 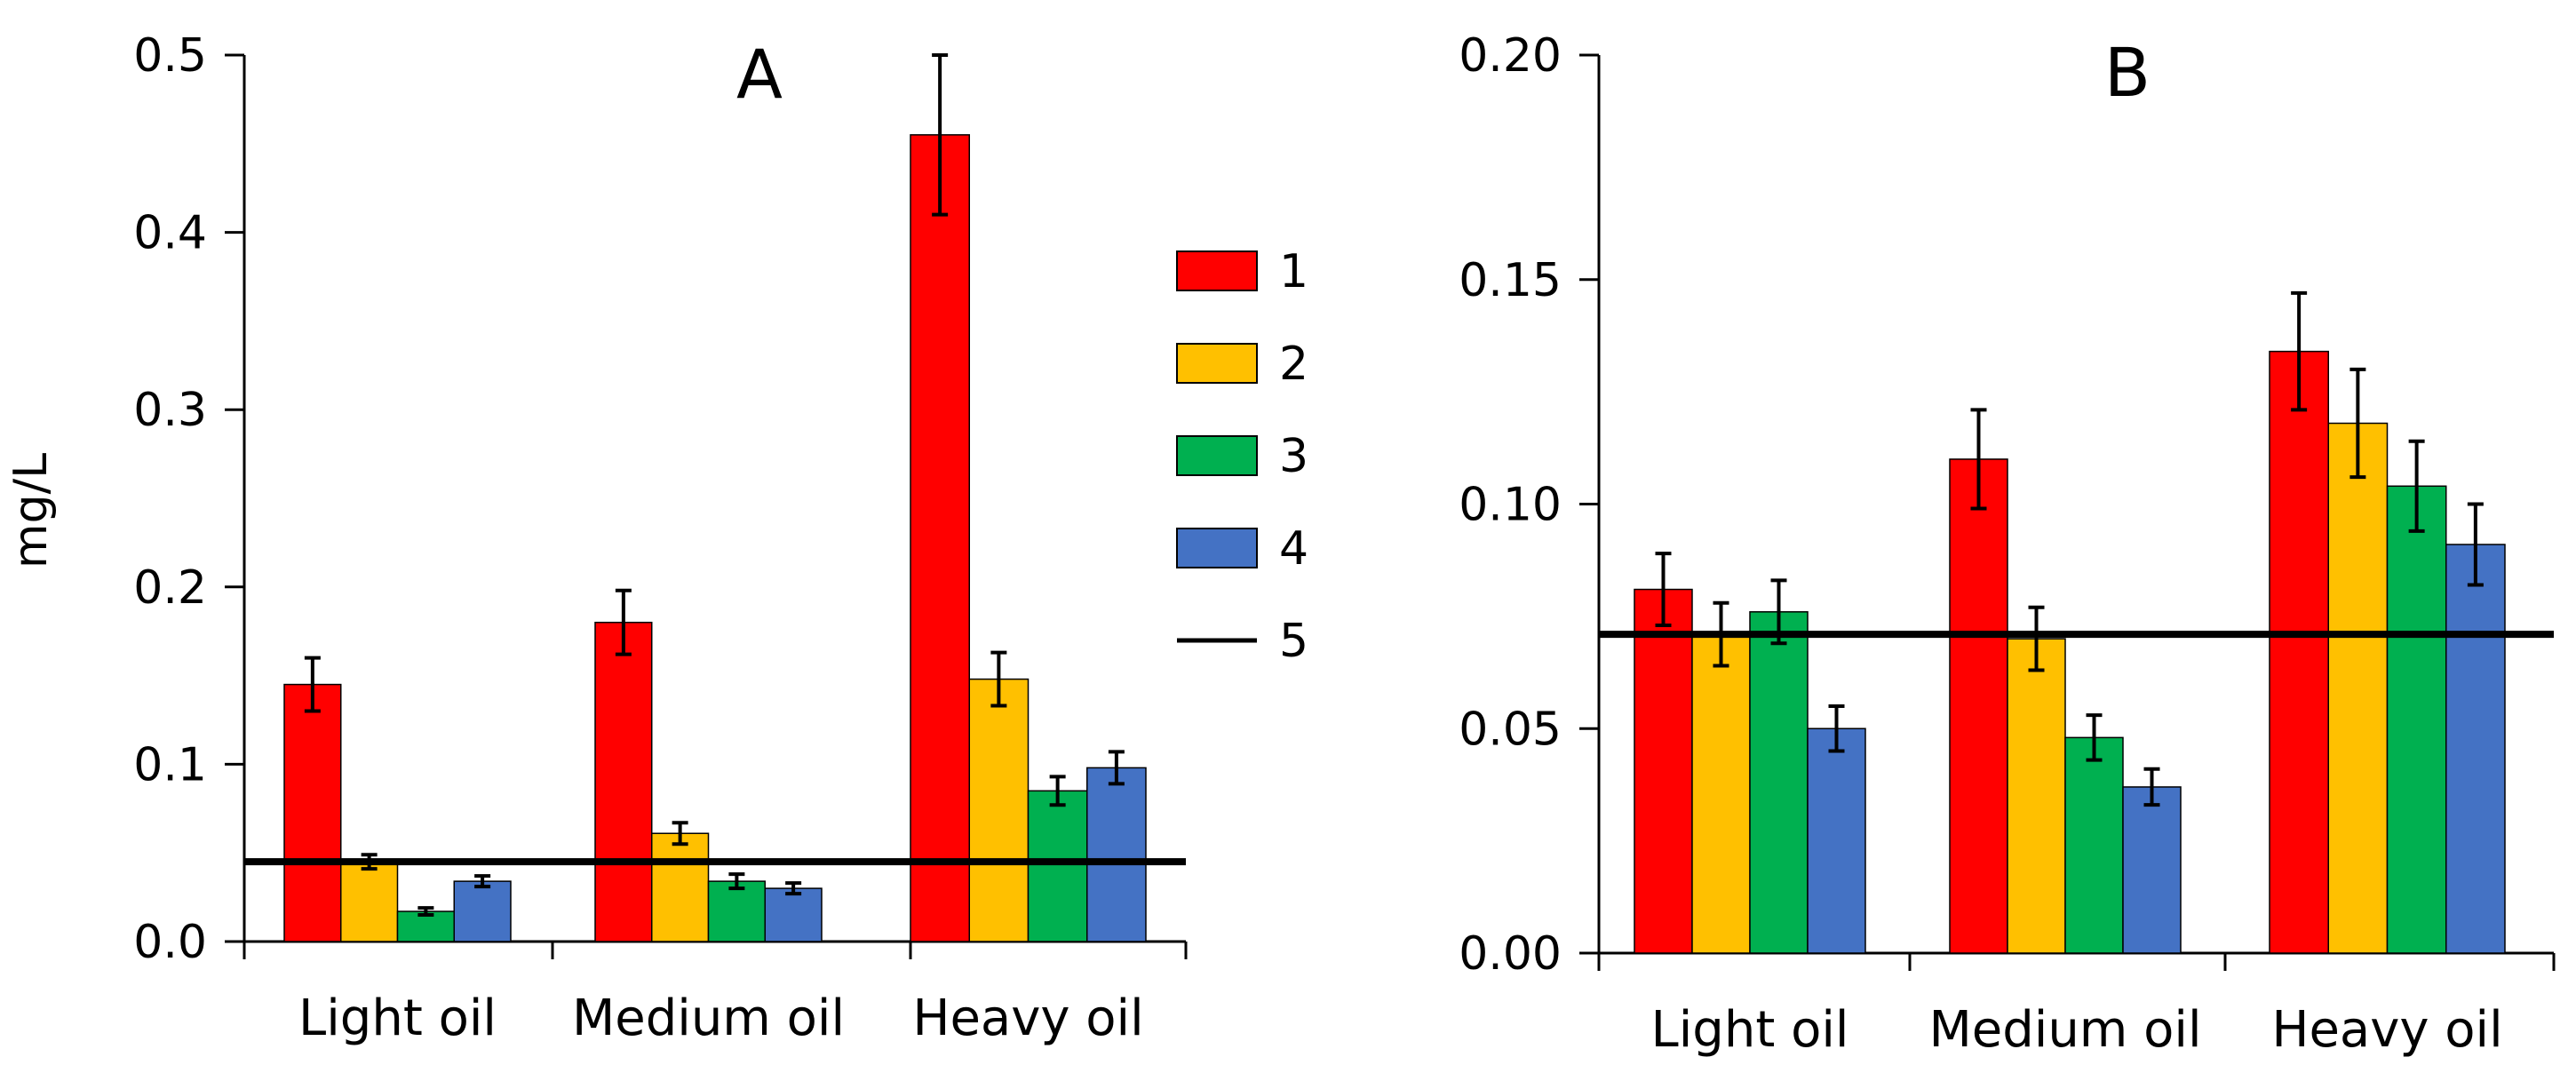 I want to click on panel-b-y-tick-label: 0.15, so click(x=1510, y=280).